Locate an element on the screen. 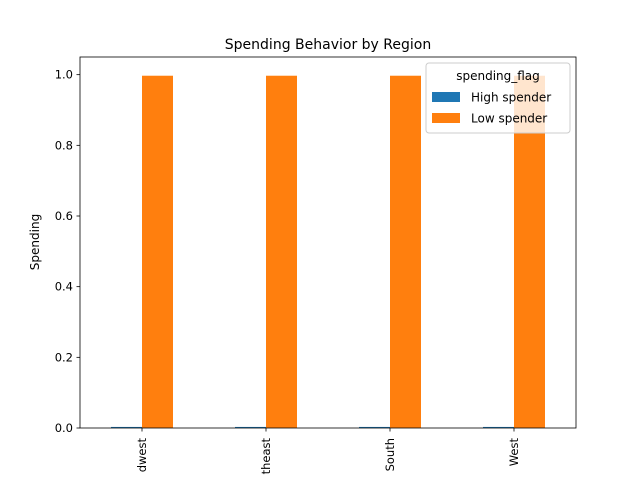 The image size is (640, 480). bar-high-spender-northeast is located at coordinates (250, 427).